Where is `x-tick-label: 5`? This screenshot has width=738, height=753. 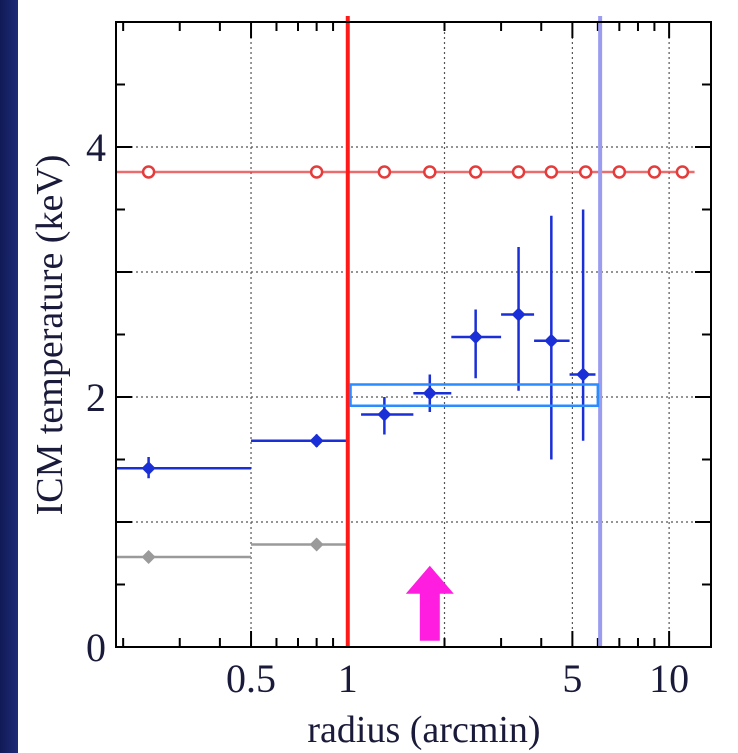 x-tick-label: 5 is located at coordinates (572, 678).